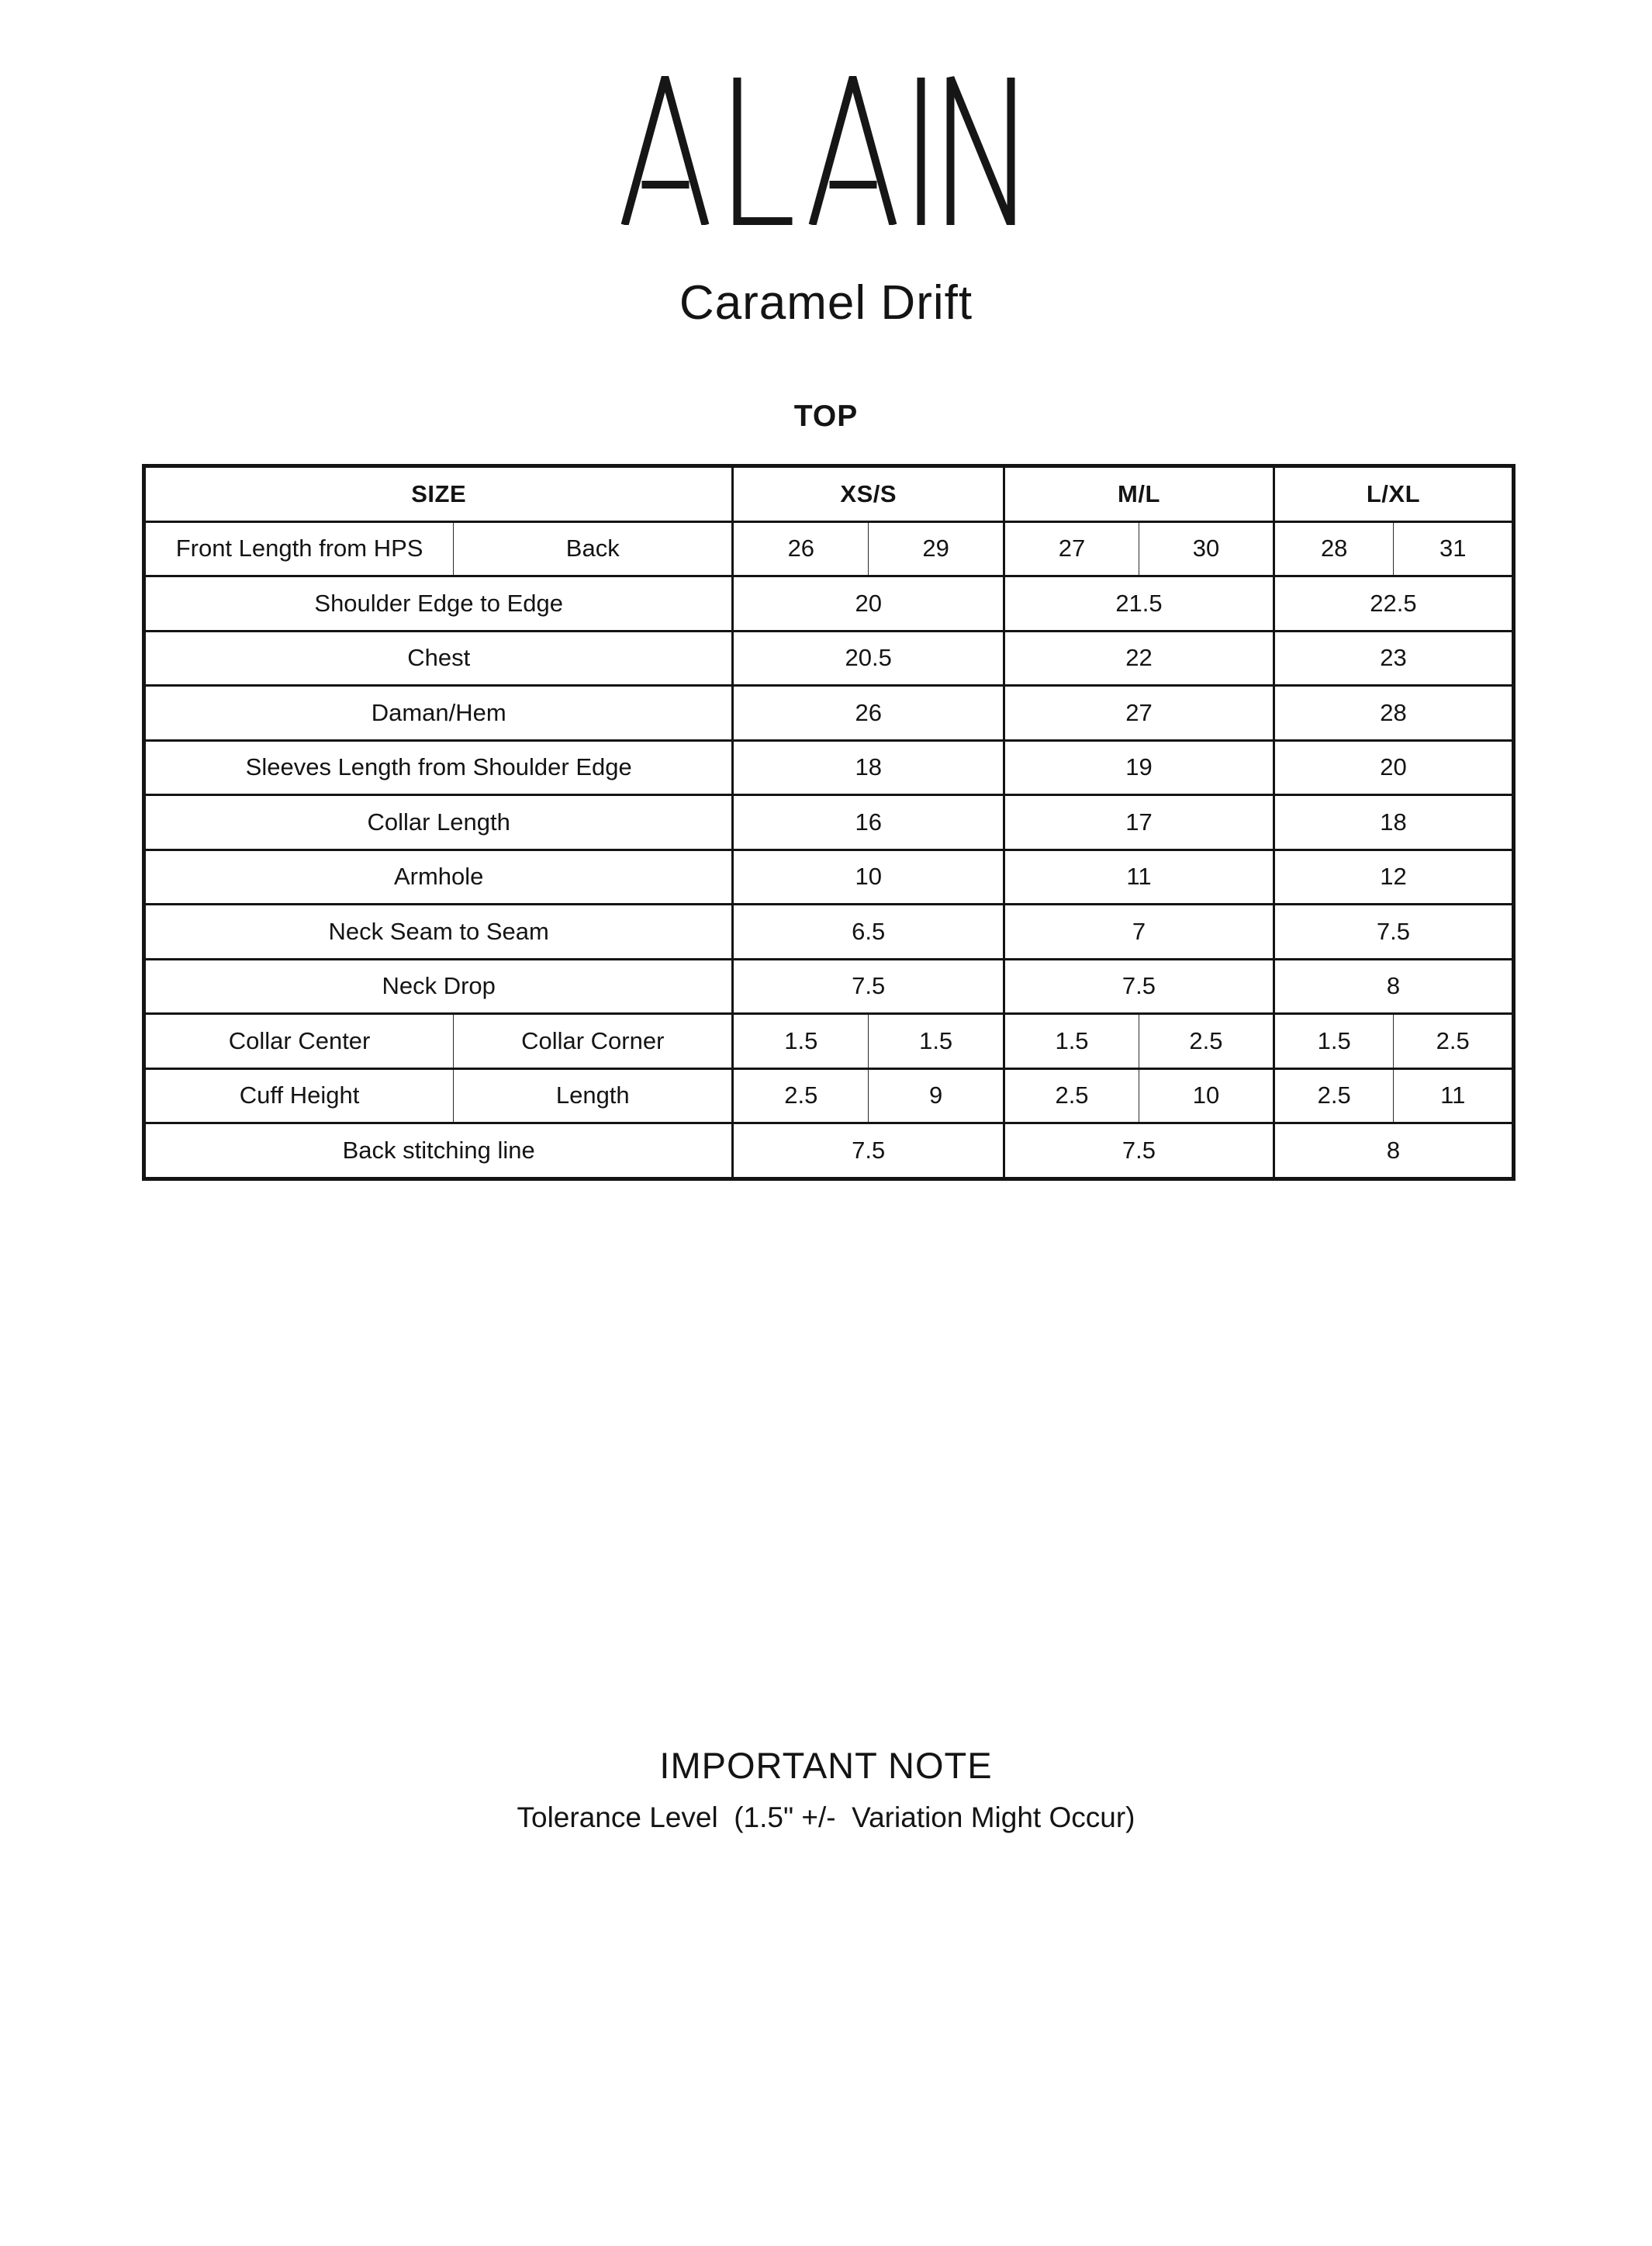 The image size is (1652, 2246). Describe the element at coordinates (869, 658) in the screenshot. I see `value-cell: 20.5` at that location.